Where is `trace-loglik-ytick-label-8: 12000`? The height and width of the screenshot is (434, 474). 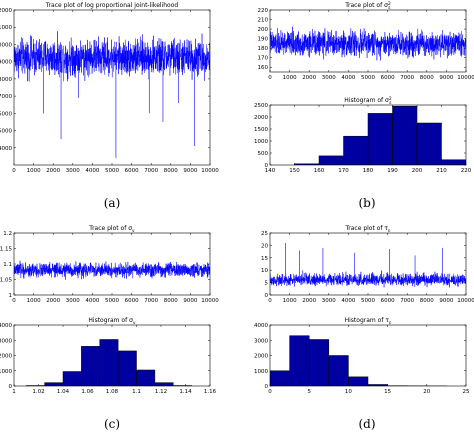 trace-loglik-ytick-label-8: 12000 is located at coordinates (6, 11).